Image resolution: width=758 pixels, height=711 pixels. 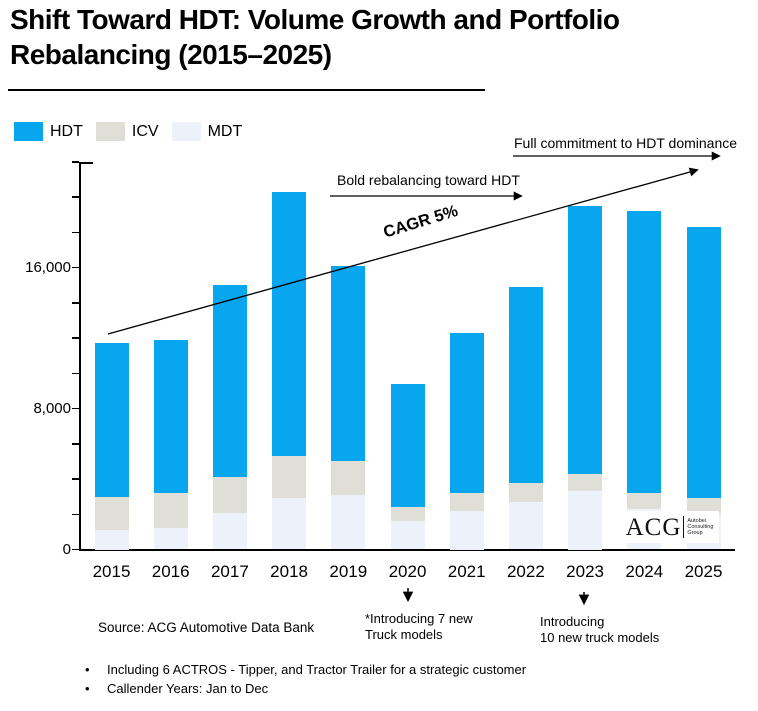 What do you see at coordinates (644, 352) in the screenshot?
I see `bar-2024-hdt` at bounding box center [644, 352].